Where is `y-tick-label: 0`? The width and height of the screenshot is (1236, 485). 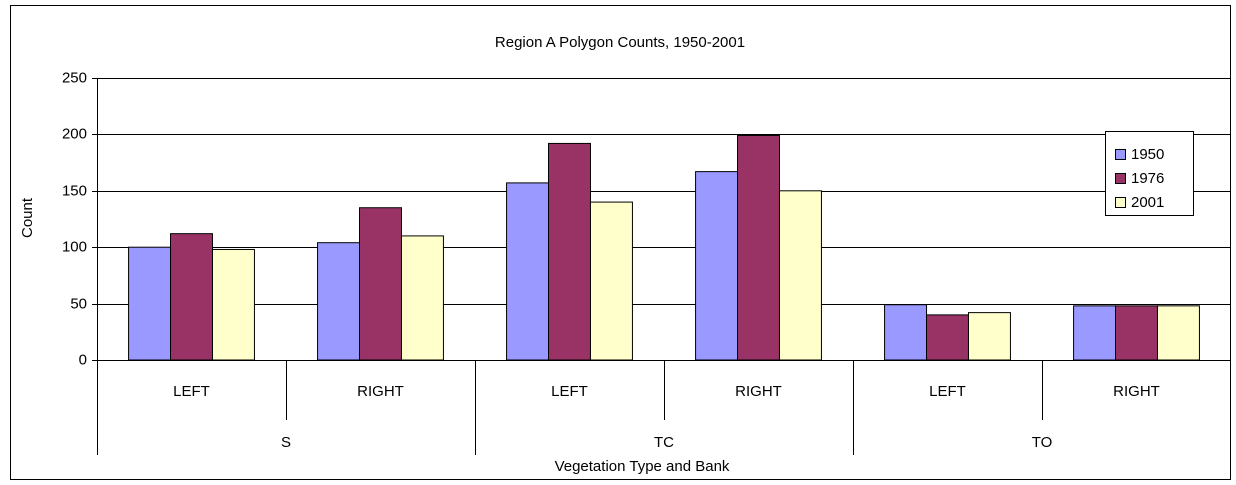 y-tick-label: 0 is located at coordinates (83, 359).